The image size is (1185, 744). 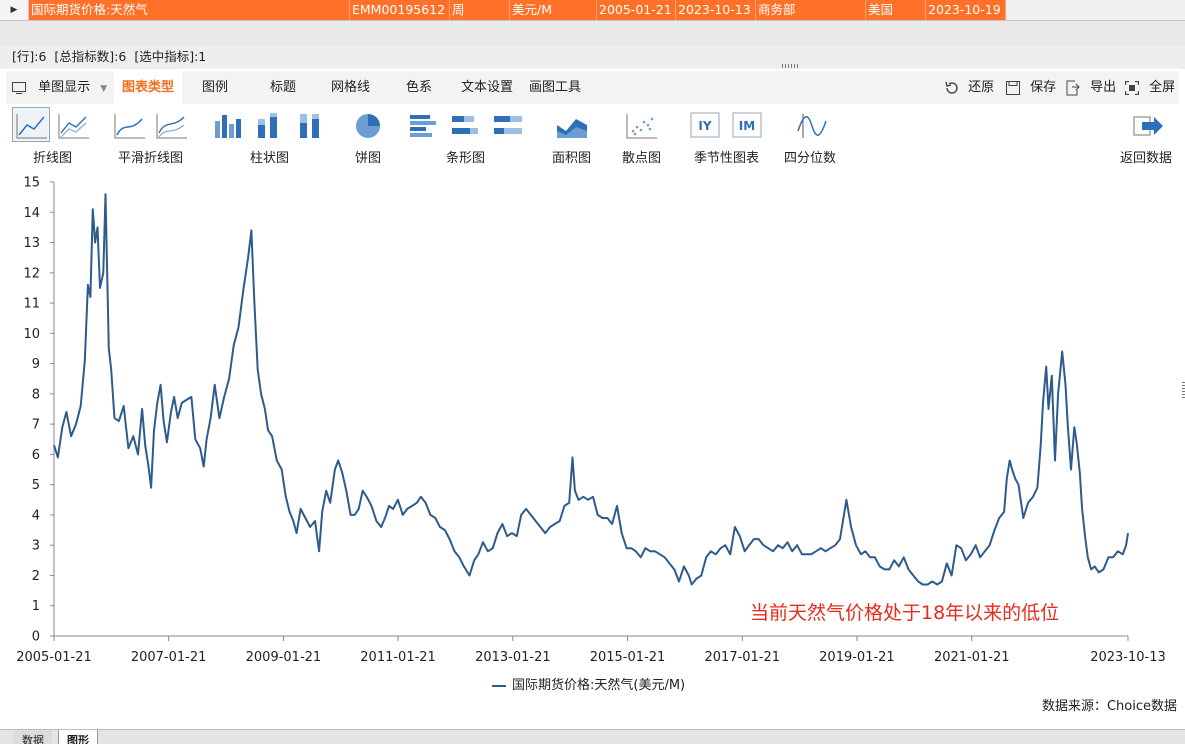 I want to click on scatter-chart-icon, so click(x=642, y=126).